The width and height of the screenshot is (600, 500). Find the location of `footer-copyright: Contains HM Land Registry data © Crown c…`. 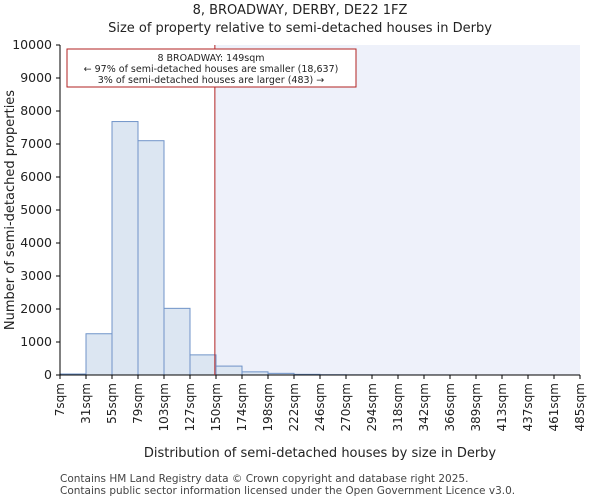

footer-copyright: Contains HM Land Registry data © Crown c… is located at coordinates (264, 479).